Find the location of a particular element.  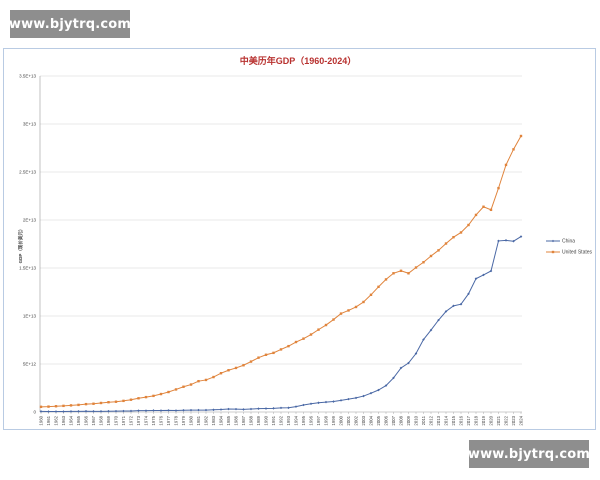

y-tick-label: 5E+12 is located at coordinates (30, 364).